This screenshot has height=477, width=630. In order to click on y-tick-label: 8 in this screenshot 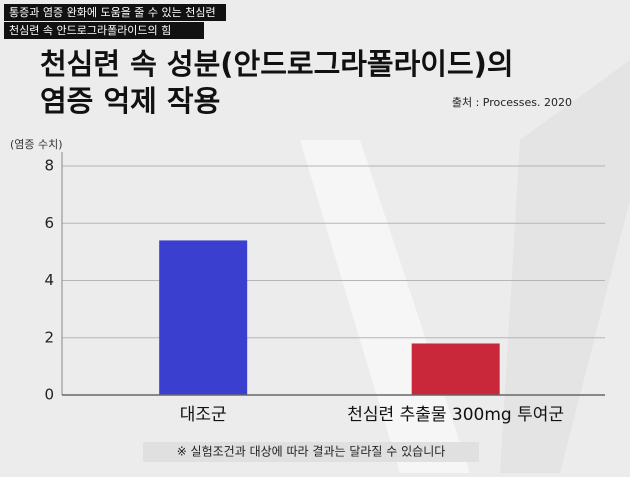, I will do `click(49, 166)`.